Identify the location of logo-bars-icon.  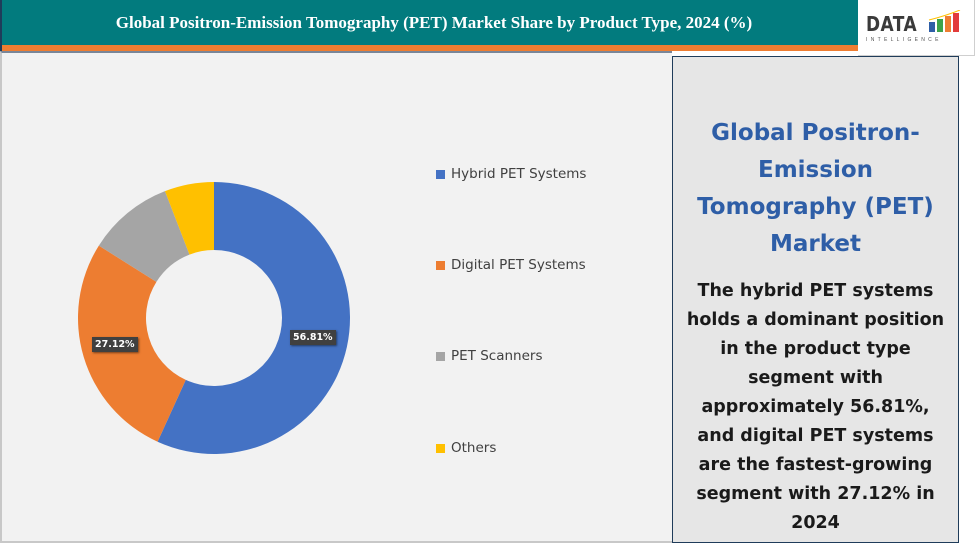
(944, 21).